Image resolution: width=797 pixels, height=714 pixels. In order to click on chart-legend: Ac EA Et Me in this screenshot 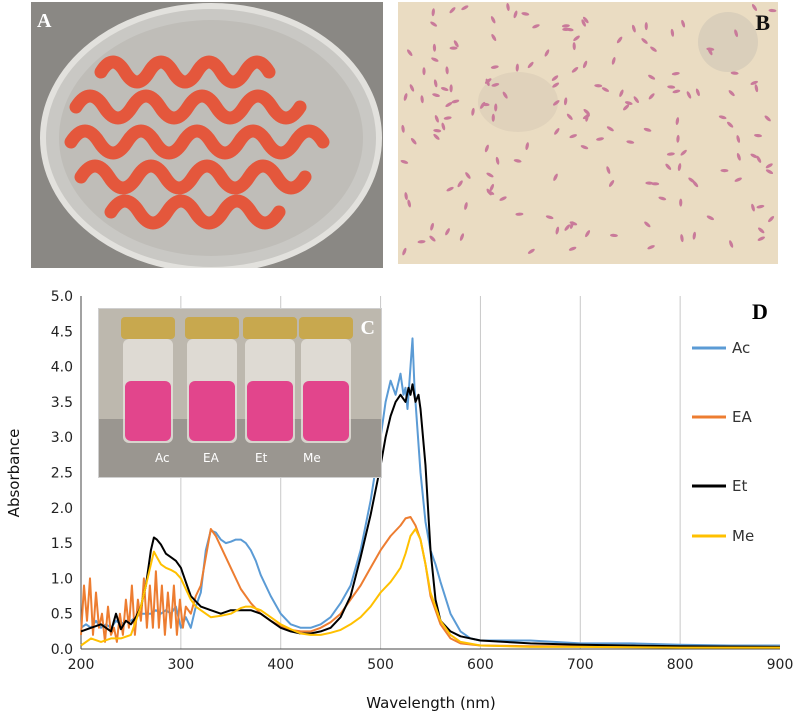, I will do `click(723, 442)`.